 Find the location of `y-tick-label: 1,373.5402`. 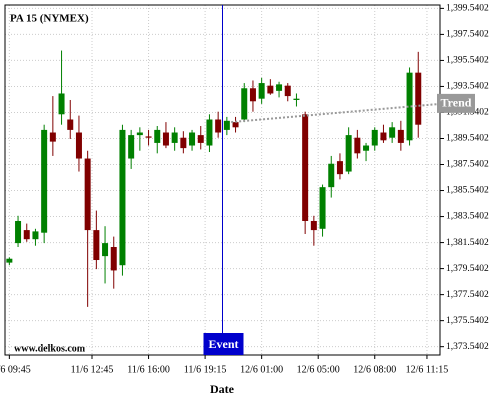

y-tick-label: 1,373.5402 is located at coordinates (467, 347).